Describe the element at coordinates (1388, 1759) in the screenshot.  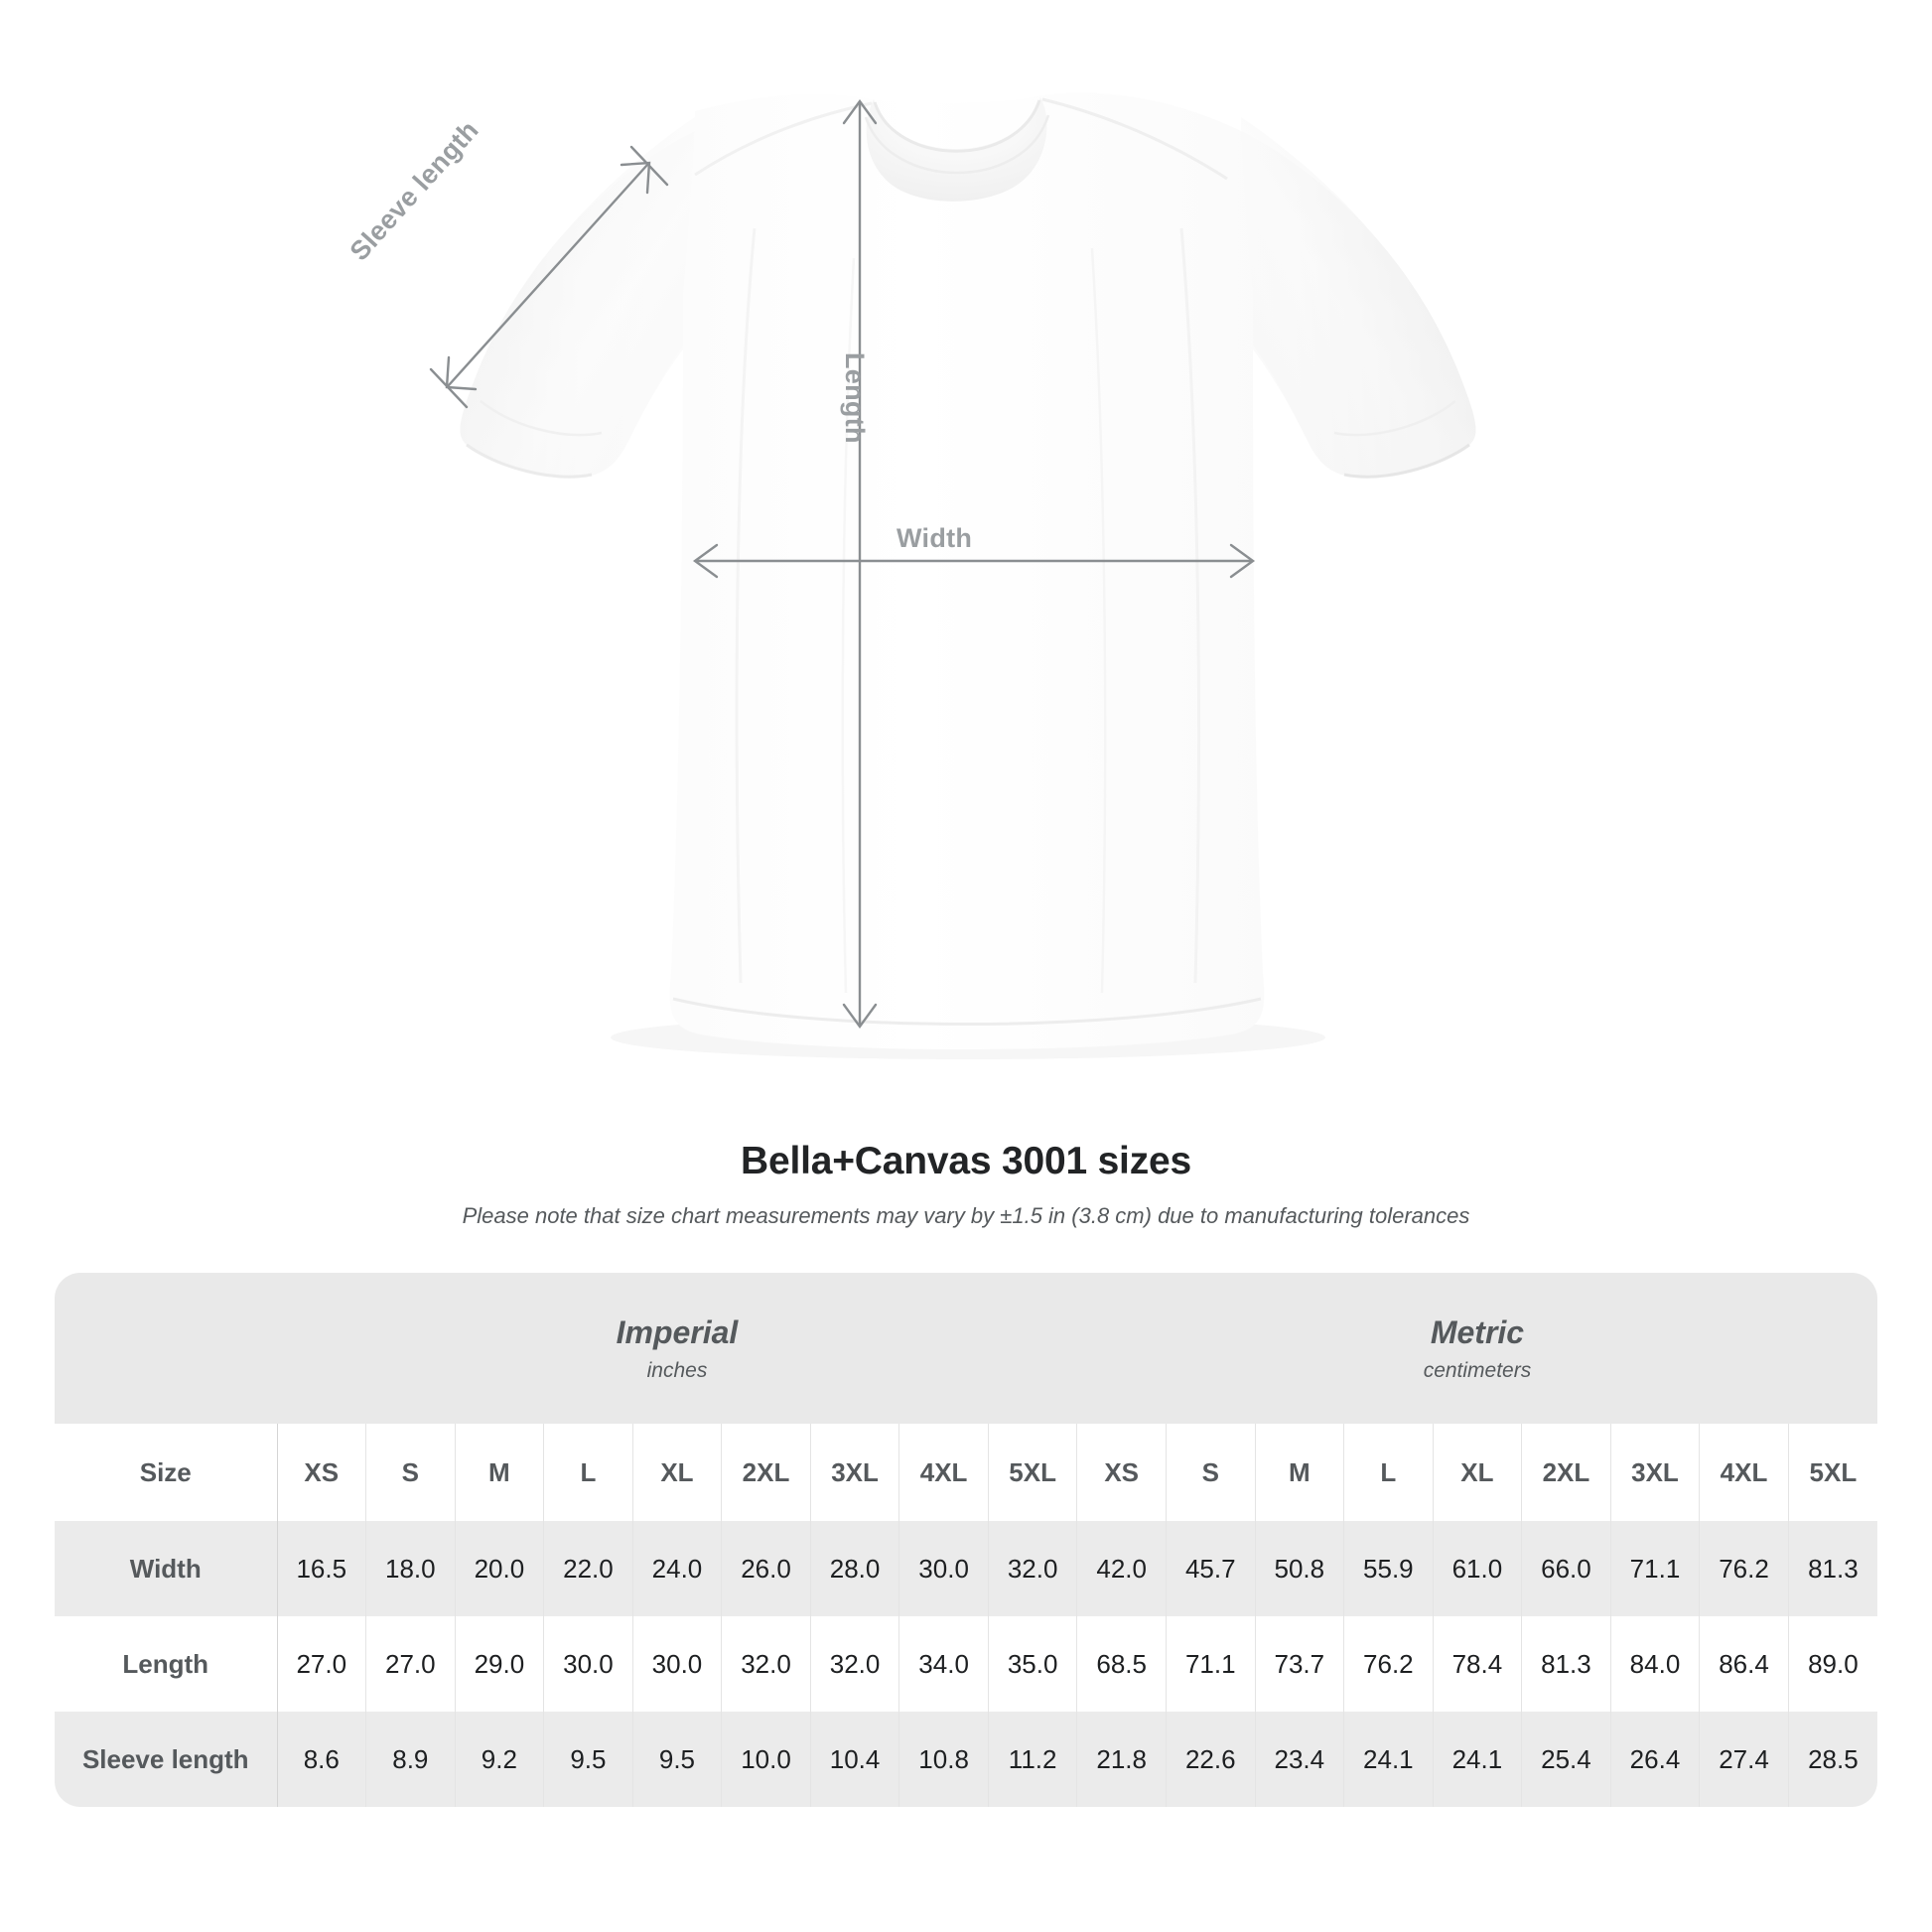
I see `cell-sleeve-length-metric-l: 24.1` at that location.